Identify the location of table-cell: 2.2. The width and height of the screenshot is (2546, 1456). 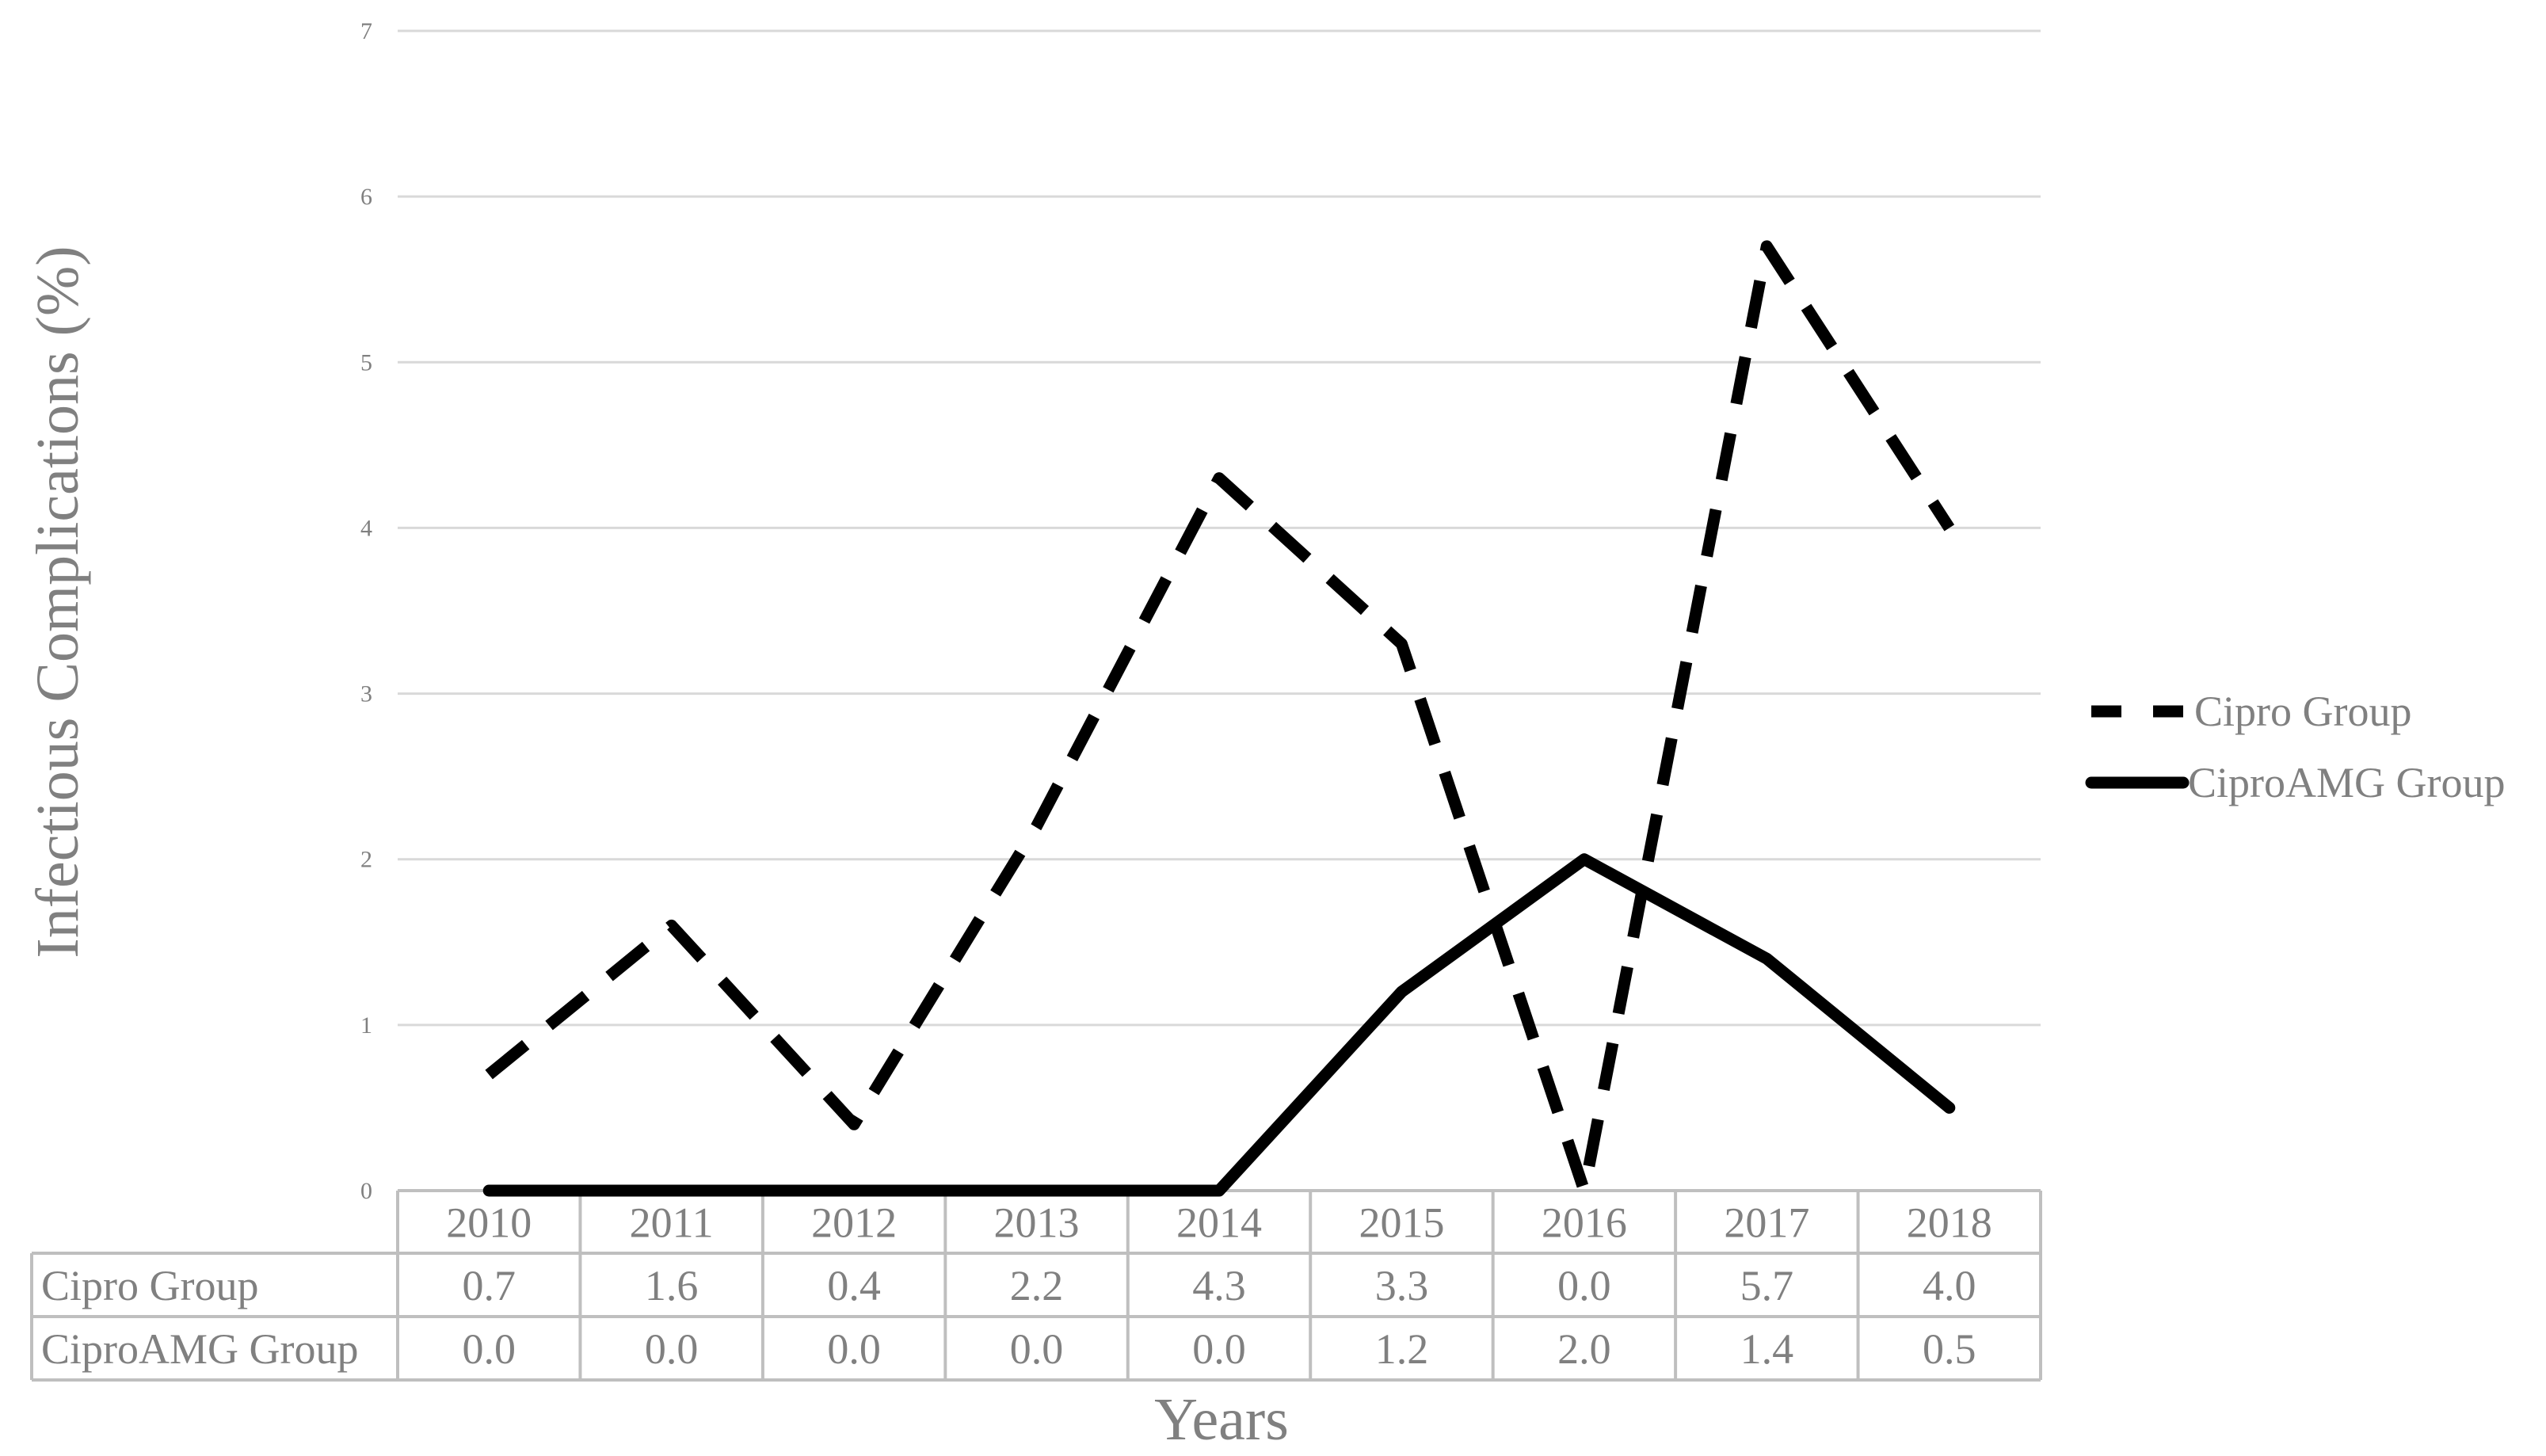
(1037, 1285).